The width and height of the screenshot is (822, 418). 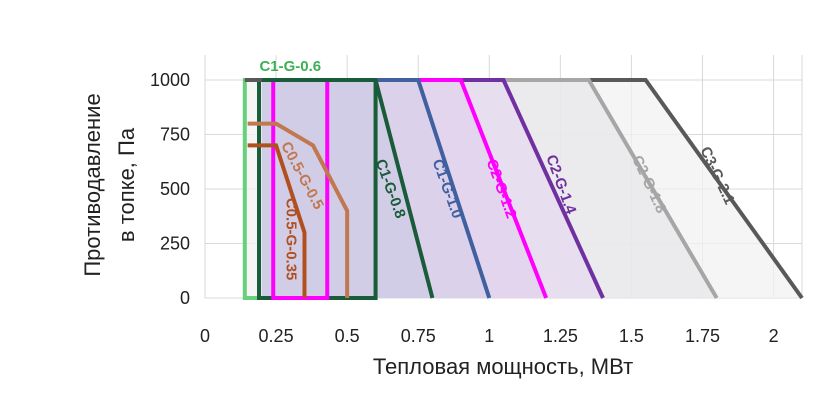 I want to click on x-tick-label: 1.25, so click(x=560, y=336).